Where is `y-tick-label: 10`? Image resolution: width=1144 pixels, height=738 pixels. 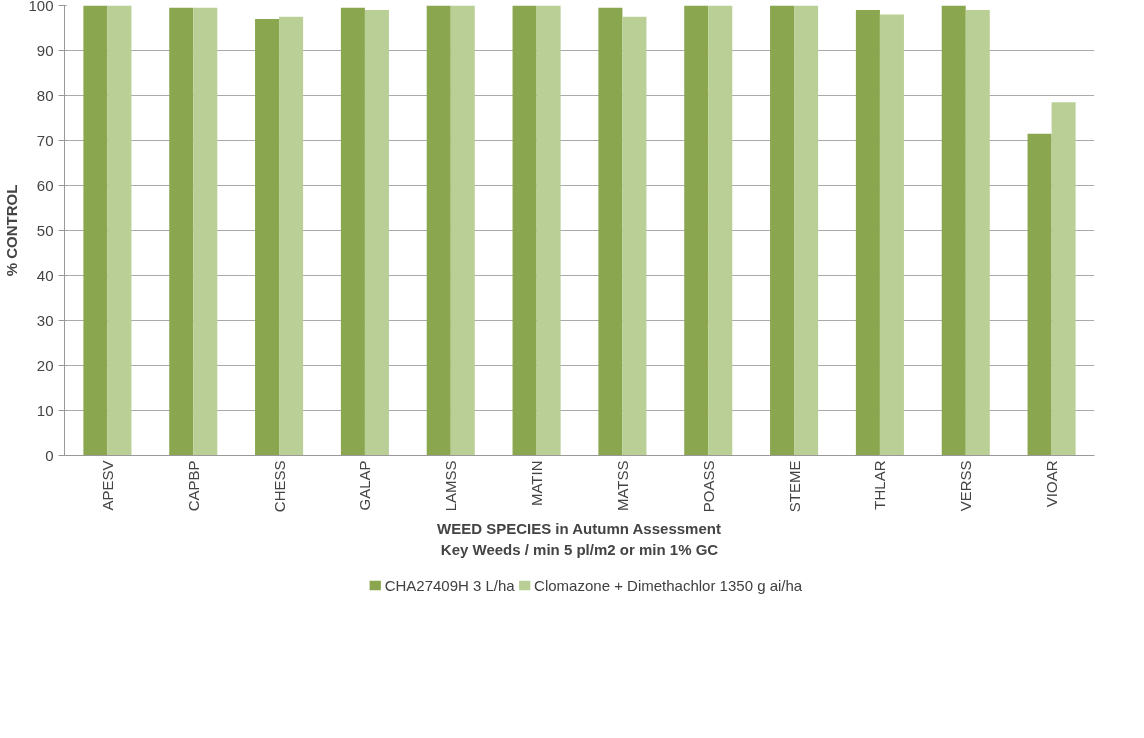
y-tick-label: 10 is located at coordinates (45, 410).